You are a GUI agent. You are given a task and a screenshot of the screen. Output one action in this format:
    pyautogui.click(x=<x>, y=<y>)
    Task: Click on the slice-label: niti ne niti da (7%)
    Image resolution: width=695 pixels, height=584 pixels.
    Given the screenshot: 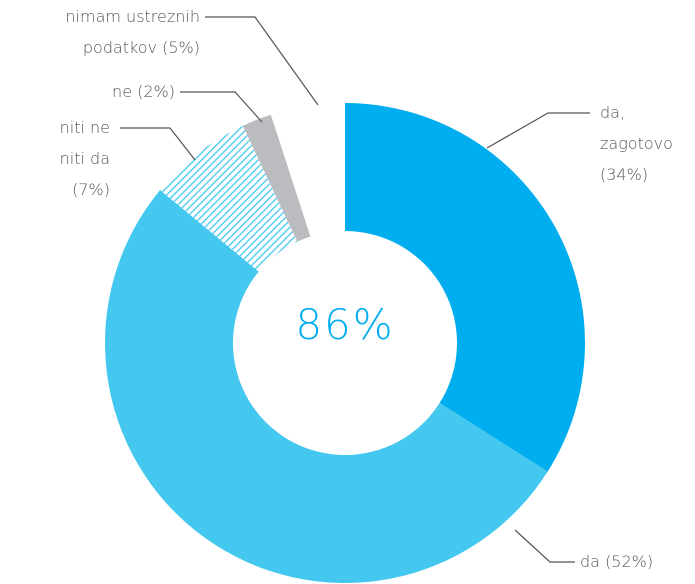 What is the action you would take?
    pyautogui.click(x=77, y=158)
    